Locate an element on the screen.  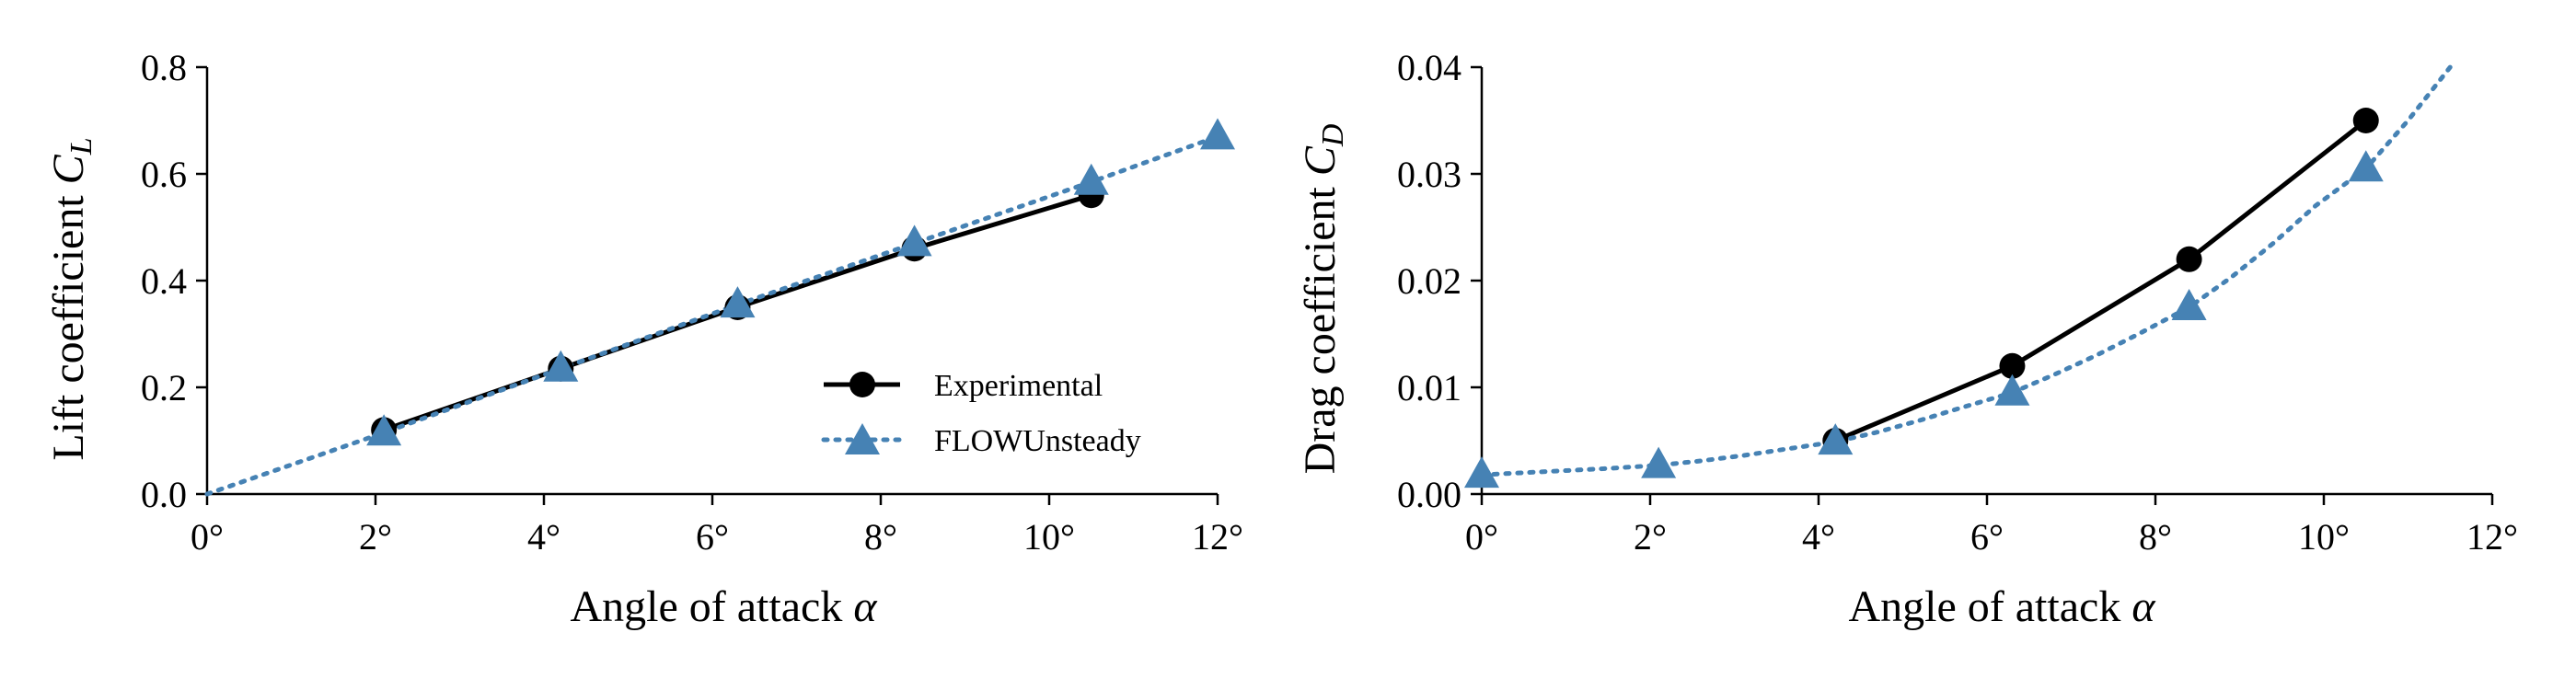
lift-x-tick-label: 4° is located at coordinates (543, 537).